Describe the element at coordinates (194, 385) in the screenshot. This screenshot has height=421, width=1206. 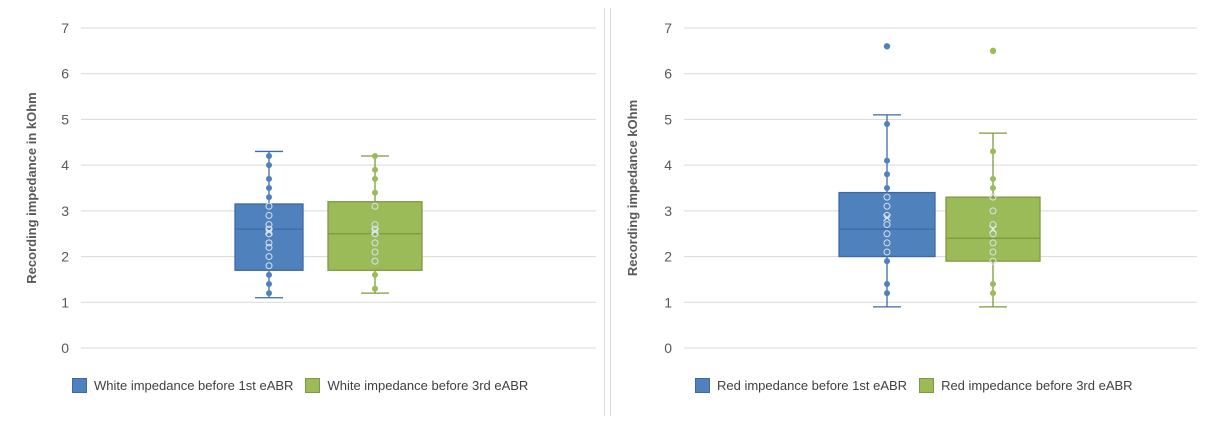
I see `legend-label-white-1st: White impedance before 1st eABR` at that location.